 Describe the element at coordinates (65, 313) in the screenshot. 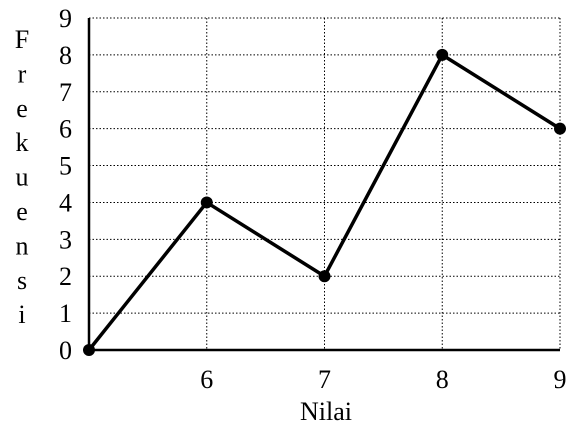

I see `y-tick-label: 1` at that location.